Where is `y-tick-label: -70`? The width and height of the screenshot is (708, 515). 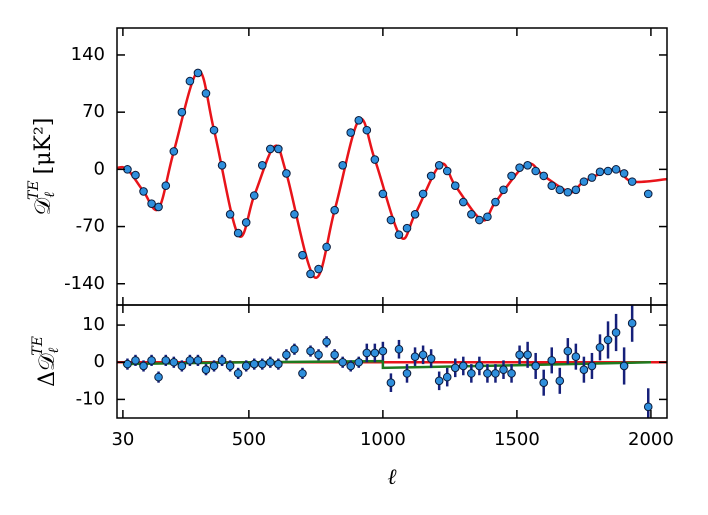 y-tick-label: -70 is located at coordinates (90, 226).